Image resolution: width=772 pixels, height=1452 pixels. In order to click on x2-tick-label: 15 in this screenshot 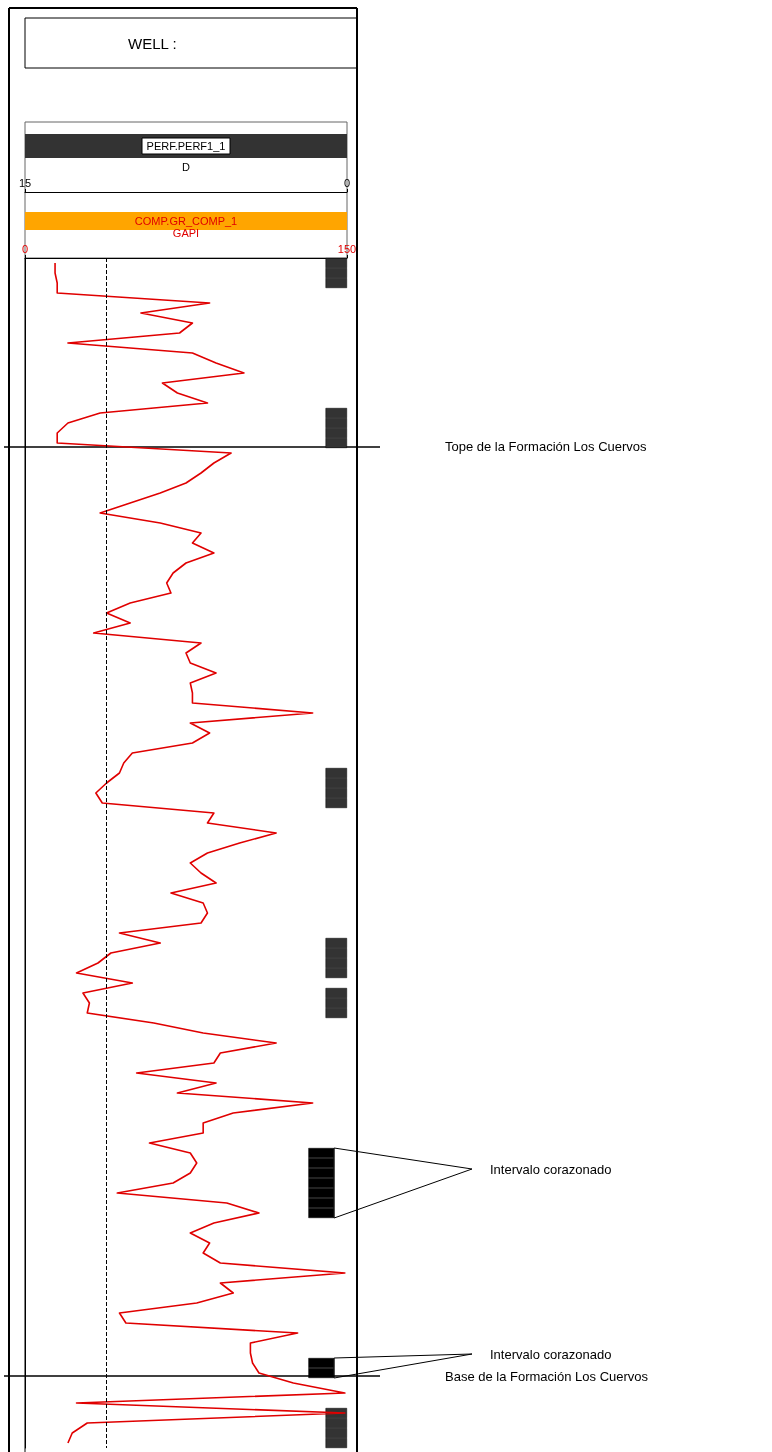, I will do `click(25, 182)`.